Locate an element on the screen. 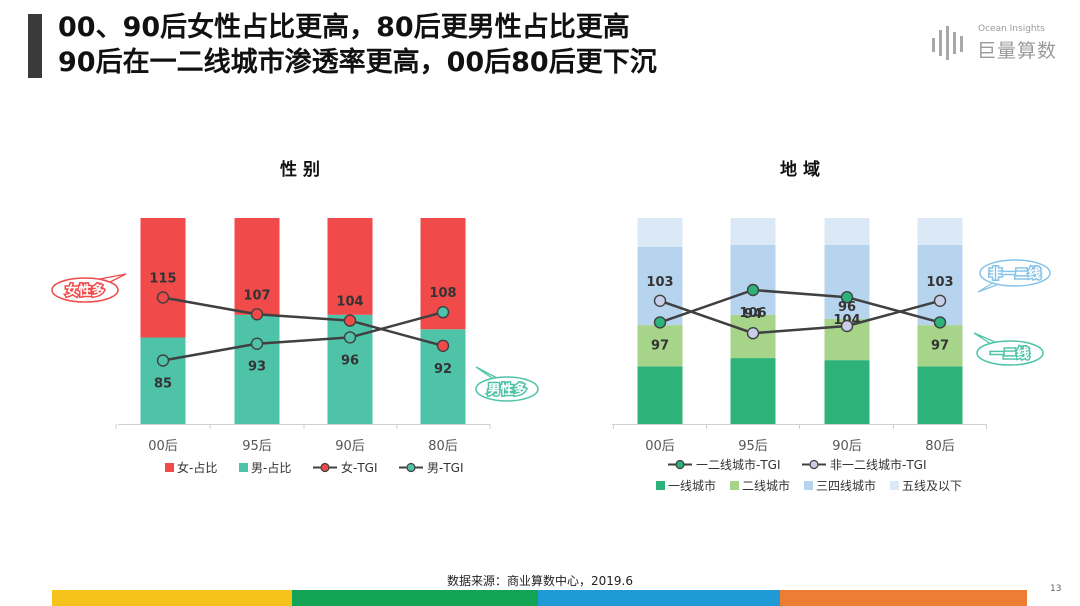 This screenshot has height=606, width=1080. data-label: 115 is located at coordinates (162, 279).